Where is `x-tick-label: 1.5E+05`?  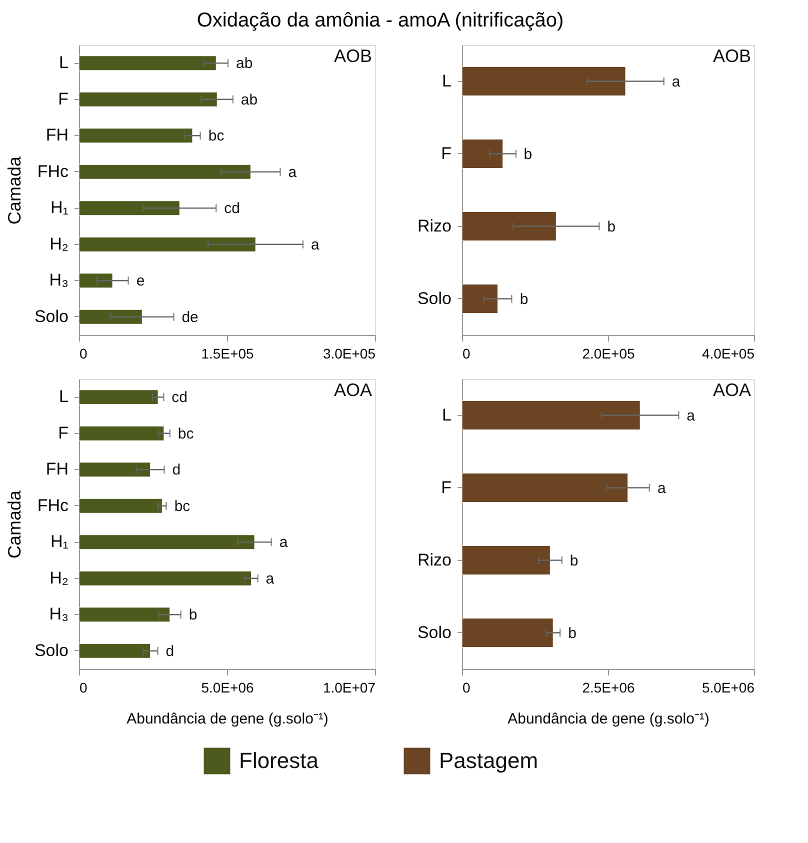
x-tick-label: 1.5E+05 is located at coordinates (227, 354).